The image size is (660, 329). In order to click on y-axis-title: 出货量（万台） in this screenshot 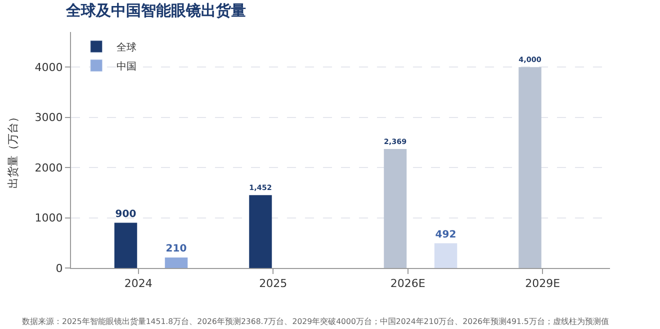, I will do `click(13, 150)`.